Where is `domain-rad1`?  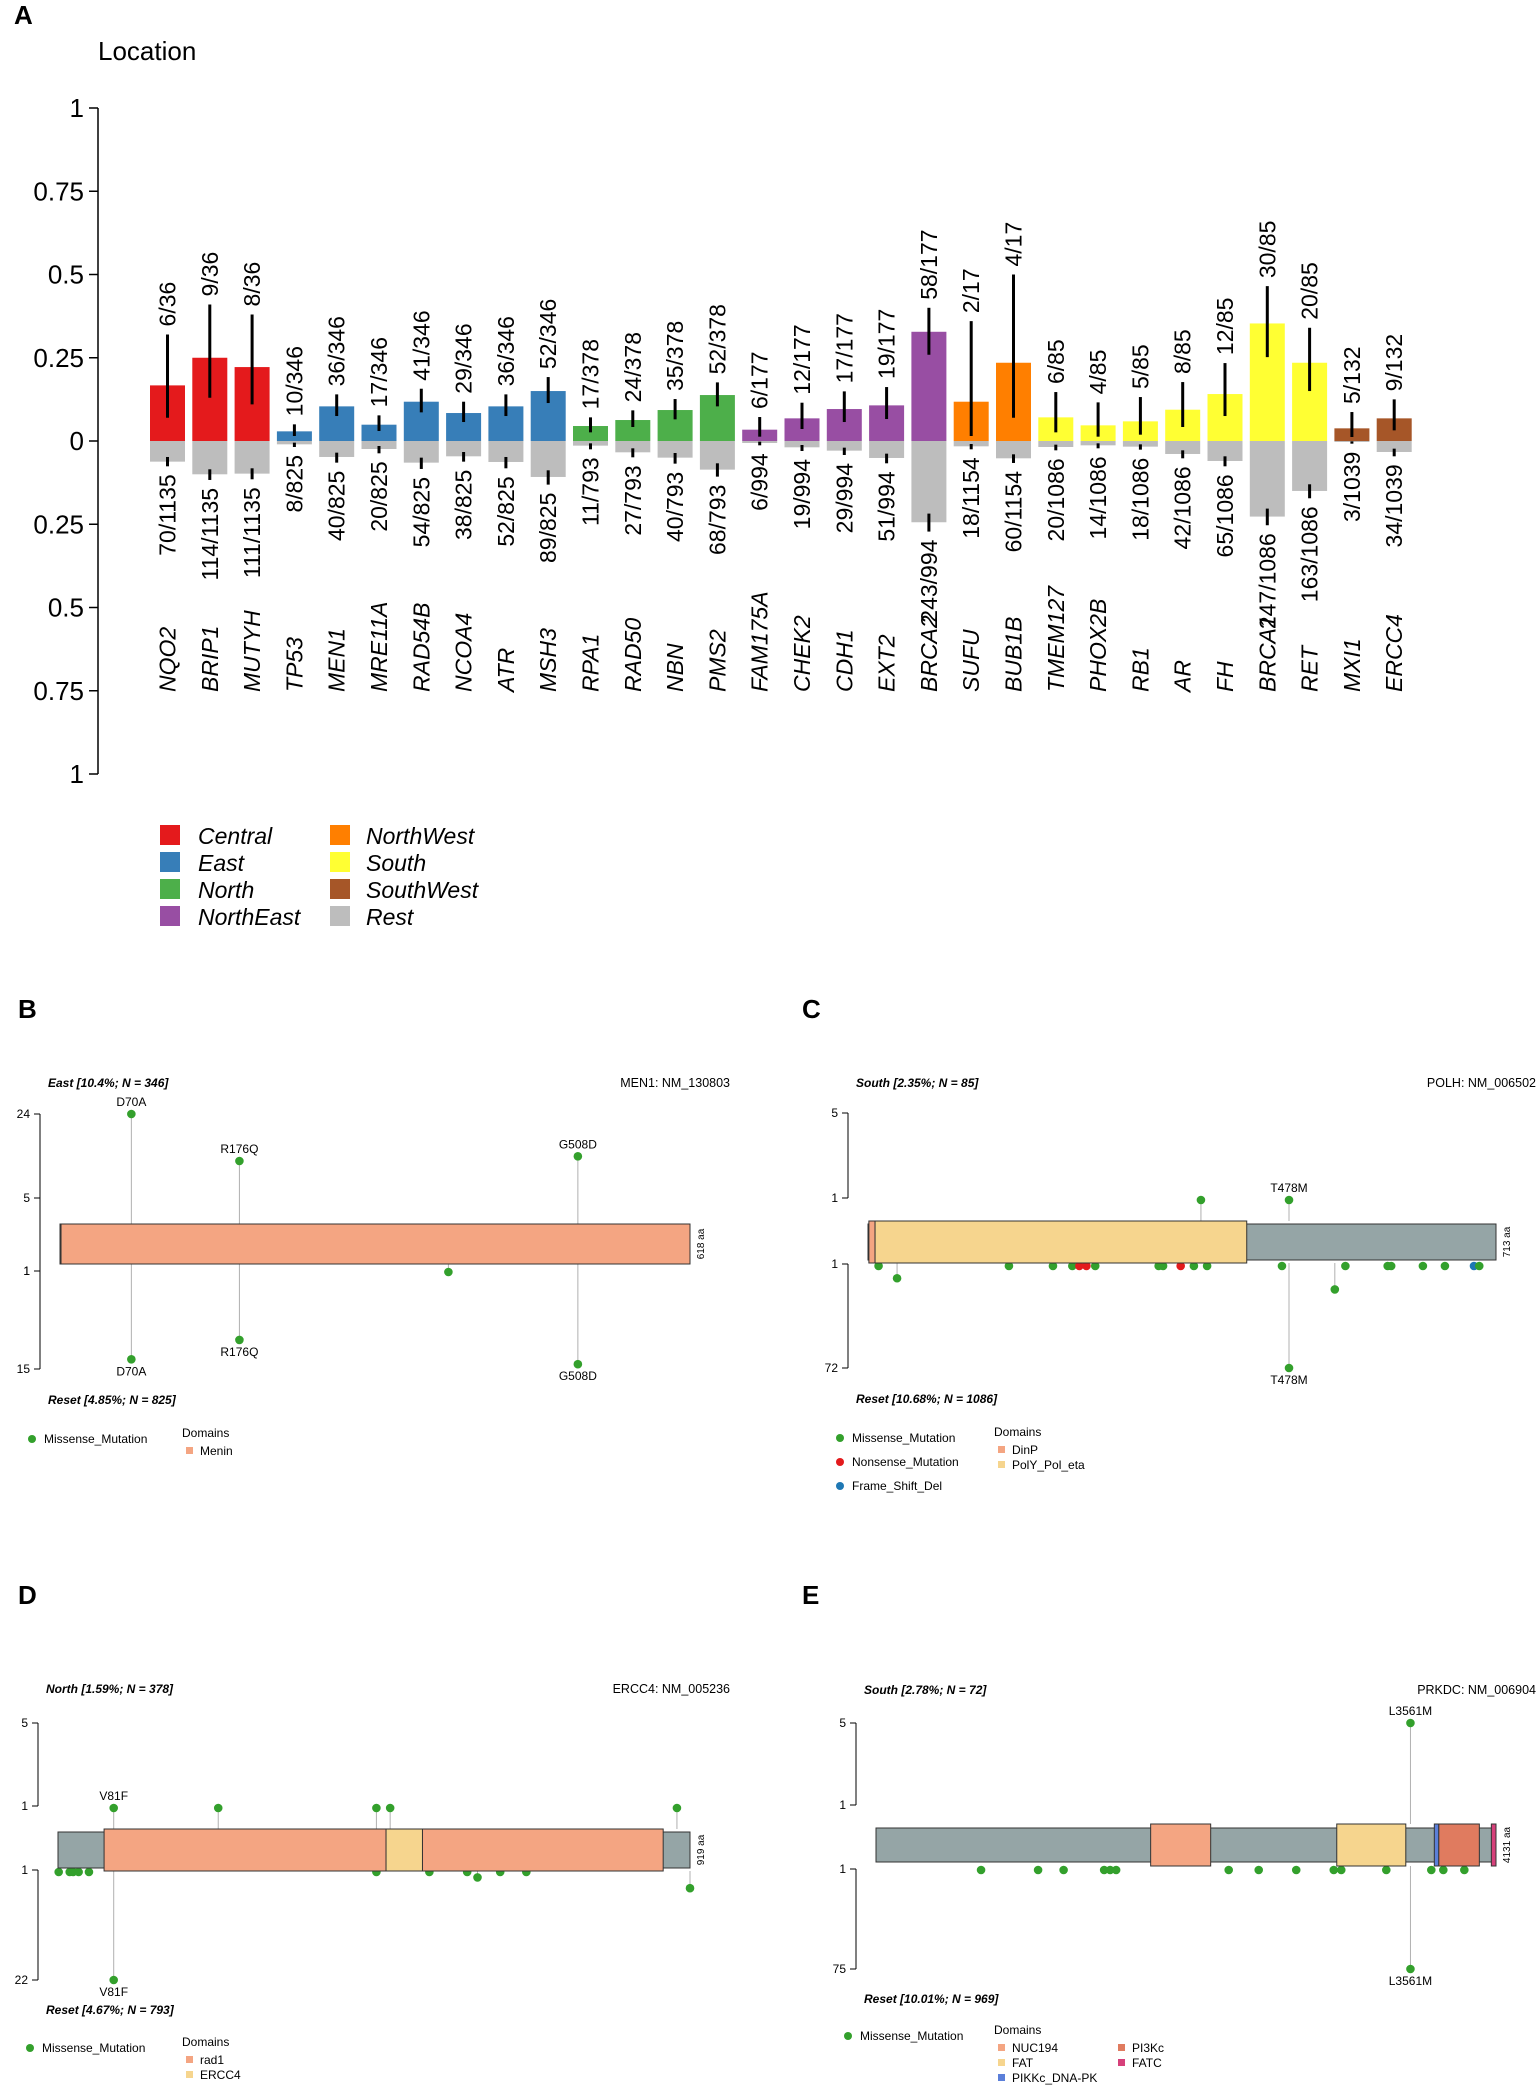
domain-rad1 is located at coordinates (542, 1850).